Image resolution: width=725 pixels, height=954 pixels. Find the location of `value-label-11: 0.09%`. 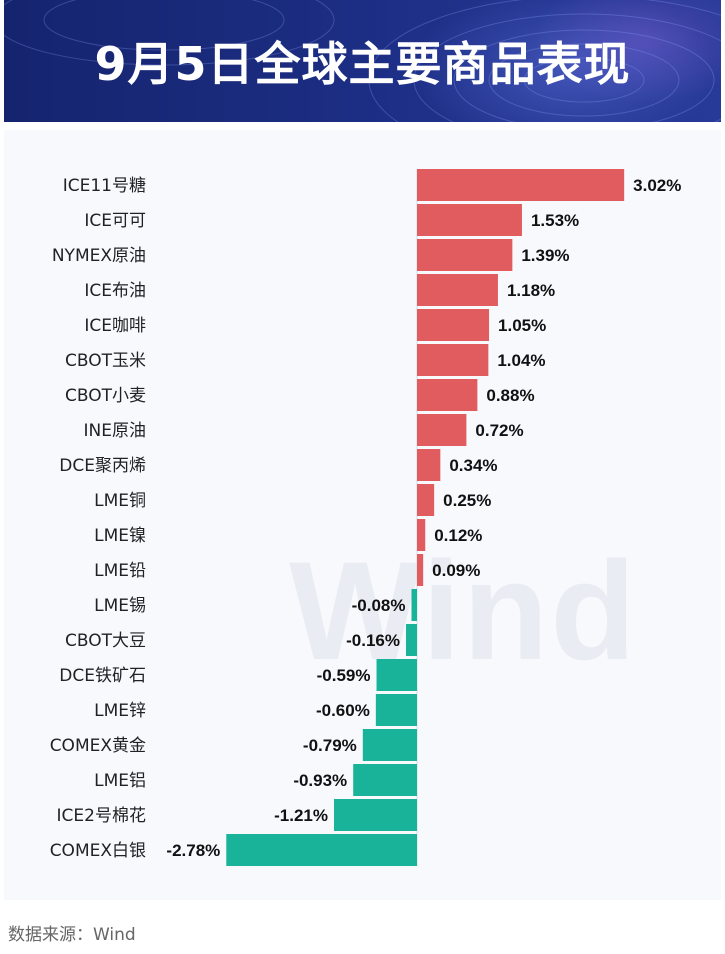

value-label-11: 0.09% is located at coordinates (456, 570).